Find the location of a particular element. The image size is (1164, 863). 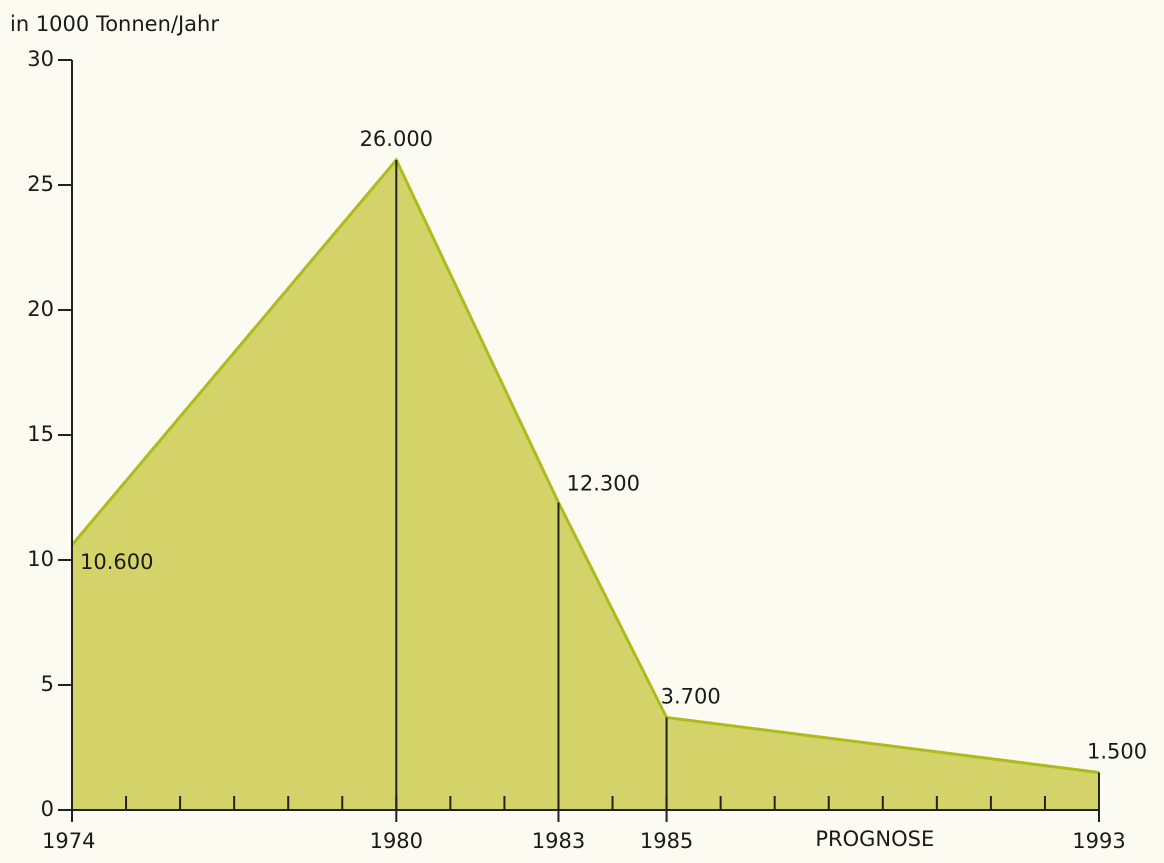

value-label: 26.000 is located at coordinates (396, 139).